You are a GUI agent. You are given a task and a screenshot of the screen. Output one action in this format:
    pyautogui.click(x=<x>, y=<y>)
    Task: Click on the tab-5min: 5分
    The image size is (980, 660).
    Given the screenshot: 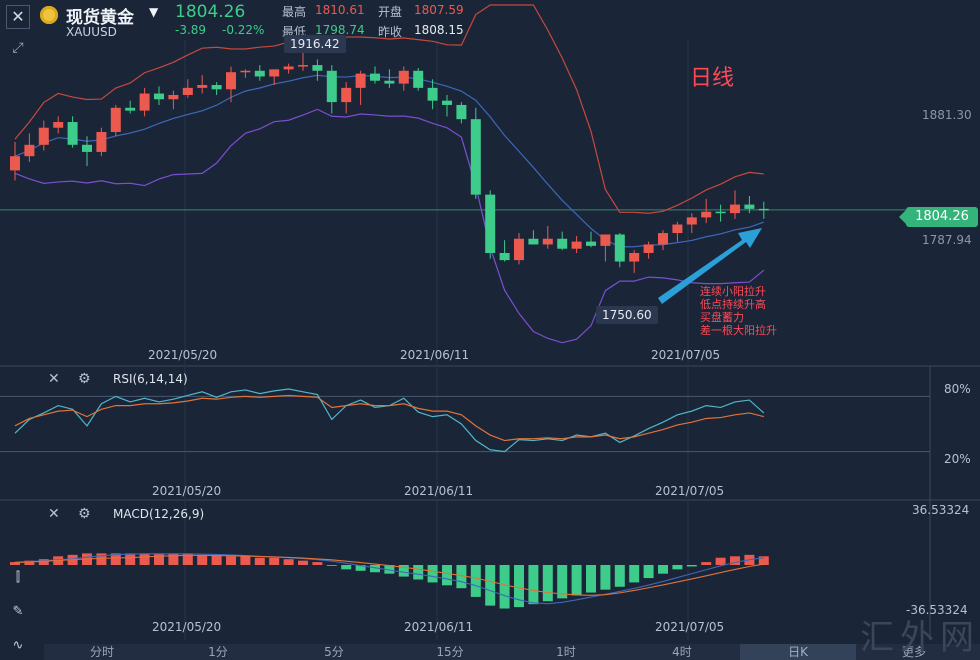 What is the action you would take?
    pyautogui.click(x=334, y=652)
    